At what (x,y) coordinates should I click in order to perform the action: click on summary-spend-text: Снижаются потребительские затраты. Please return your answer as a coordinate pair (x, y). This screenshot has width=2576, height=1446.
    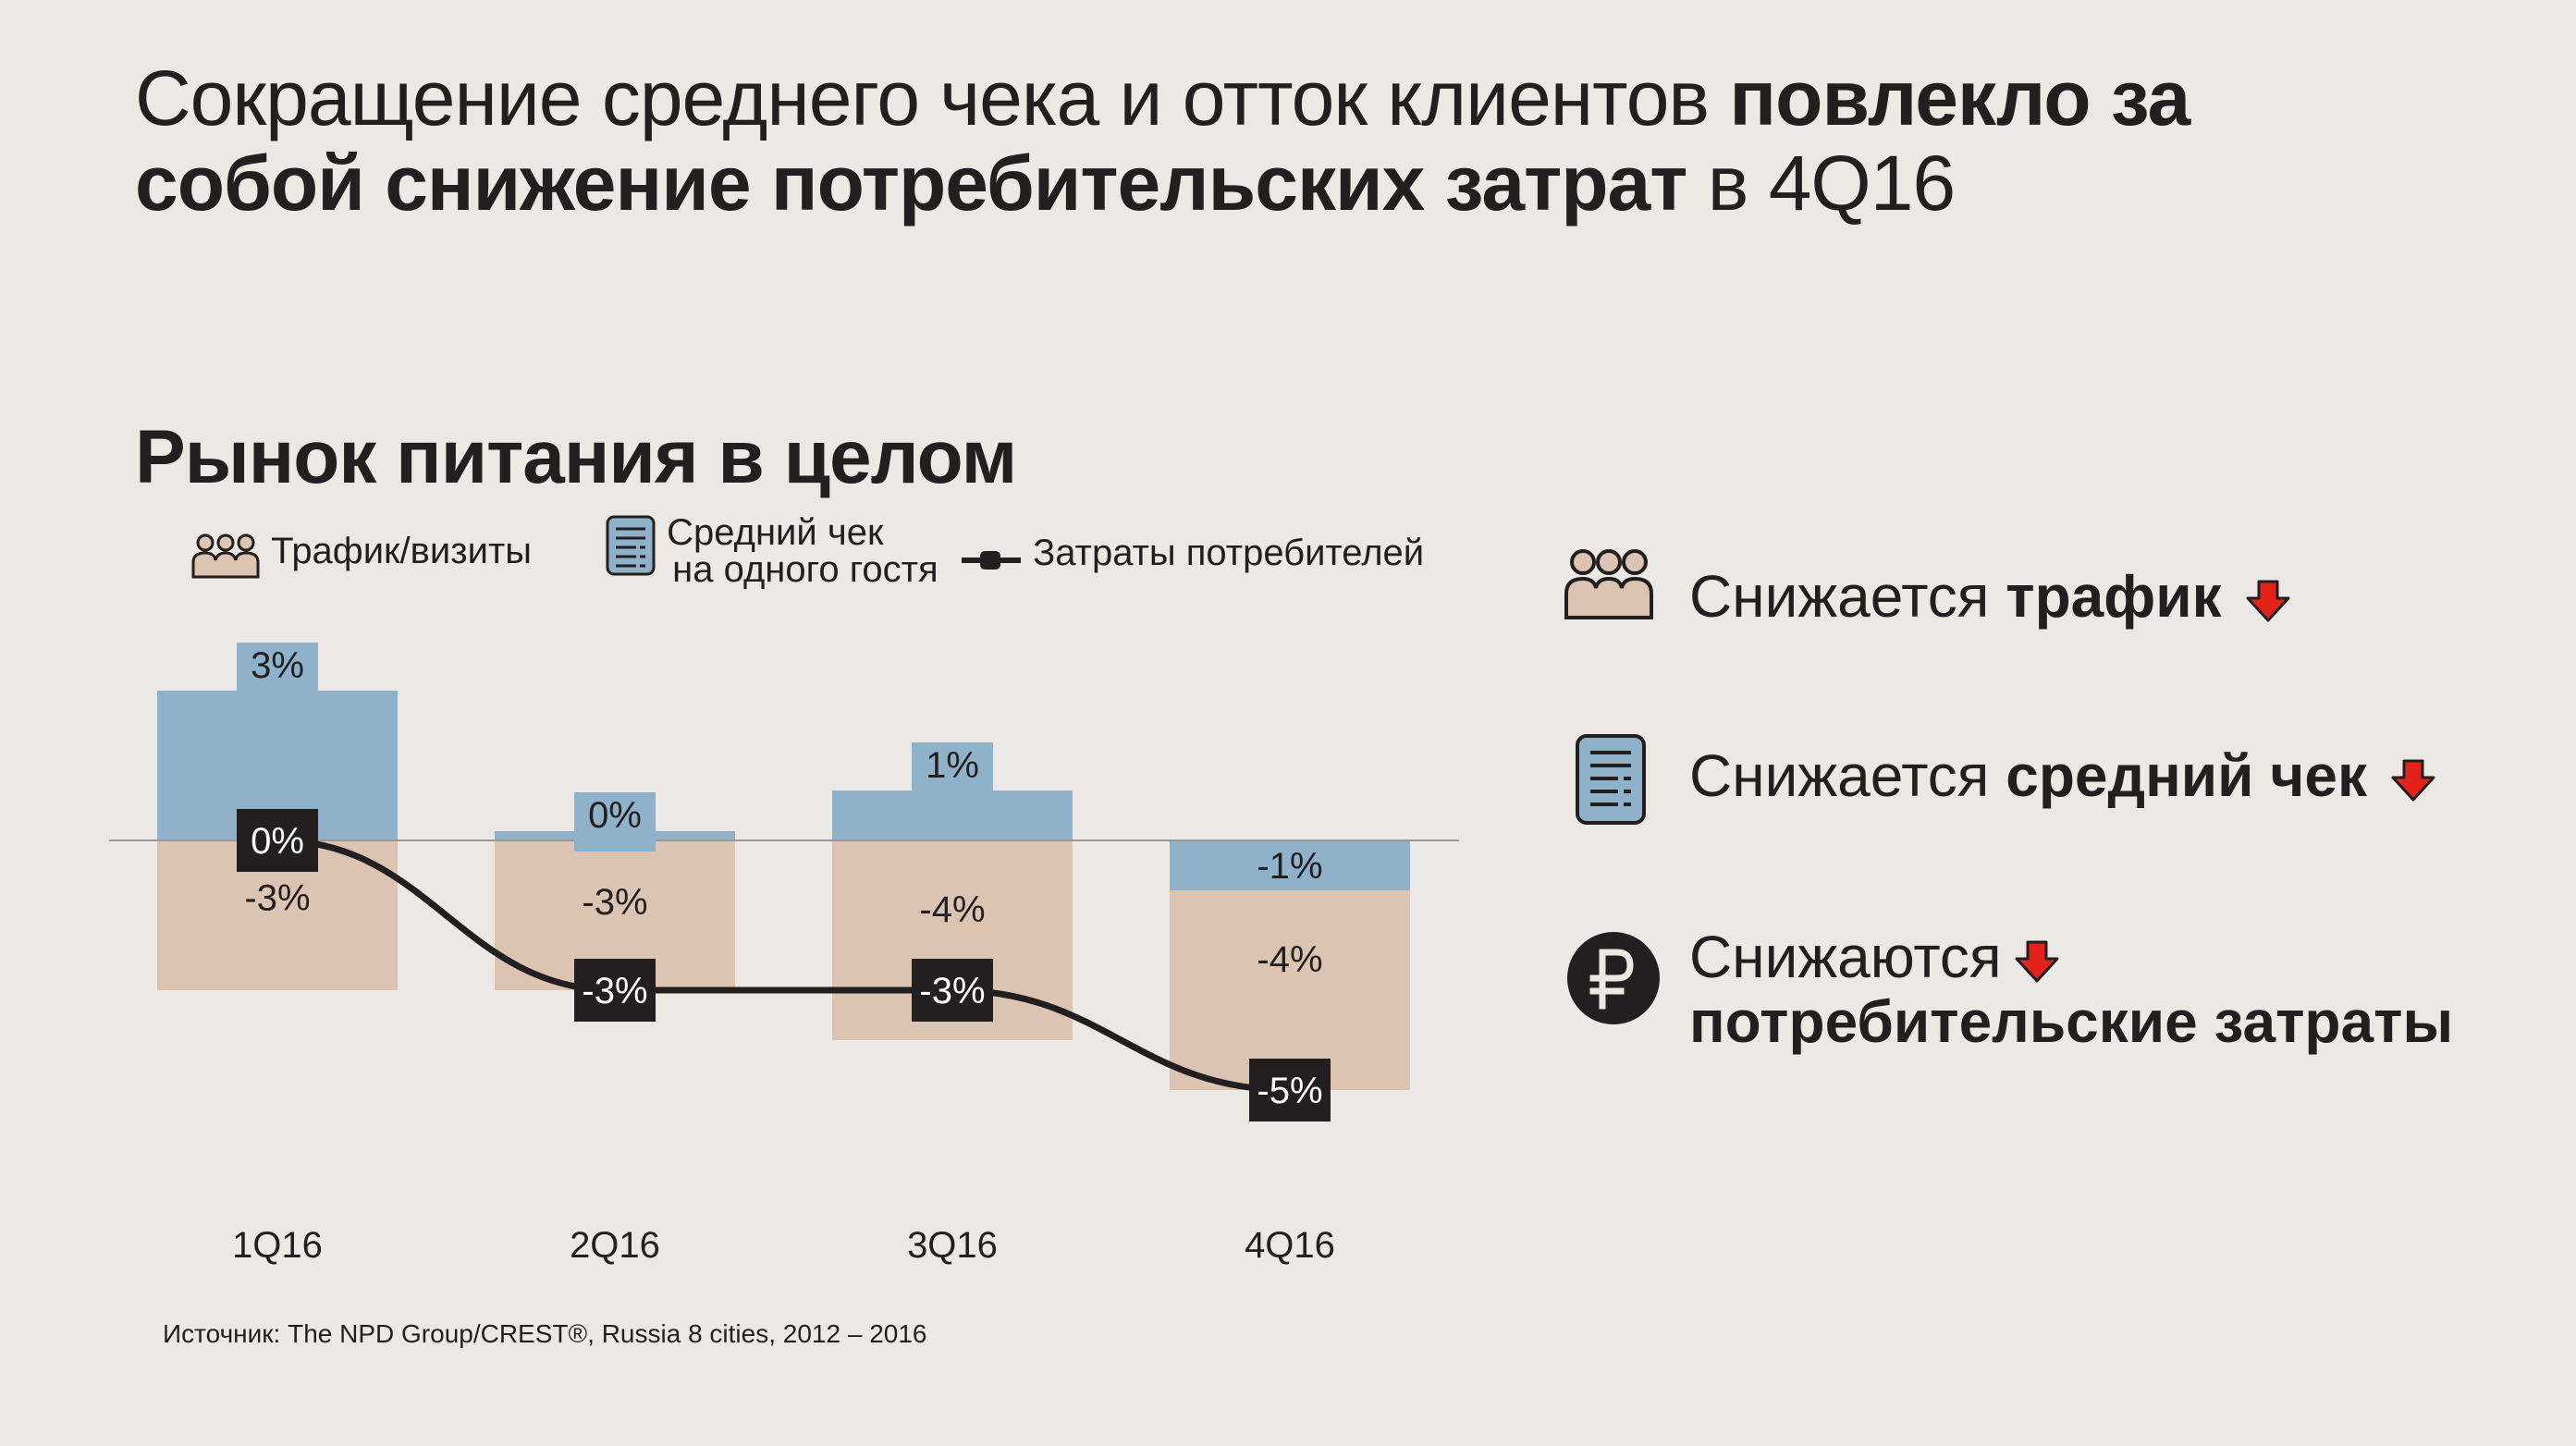
    Looking at the image, I should click on (2071, 989).